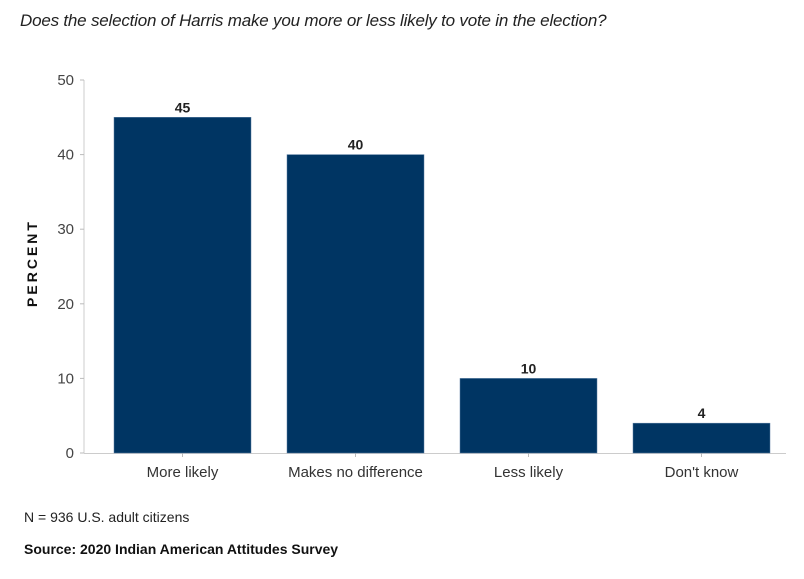 Image resolution: width=804 pixels, height=579 pixels. Describe the element at coordinates (32, 263) in the screenshot. I see `y-axis-label: PERCENT` at that location.